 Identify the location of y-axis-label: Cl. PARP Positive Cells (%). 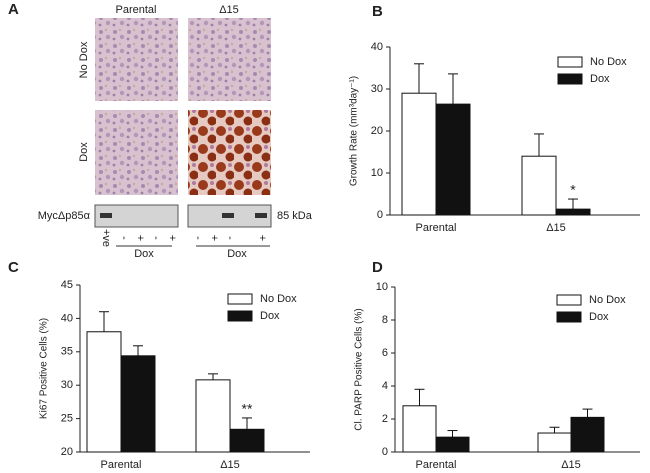
(359, 369).